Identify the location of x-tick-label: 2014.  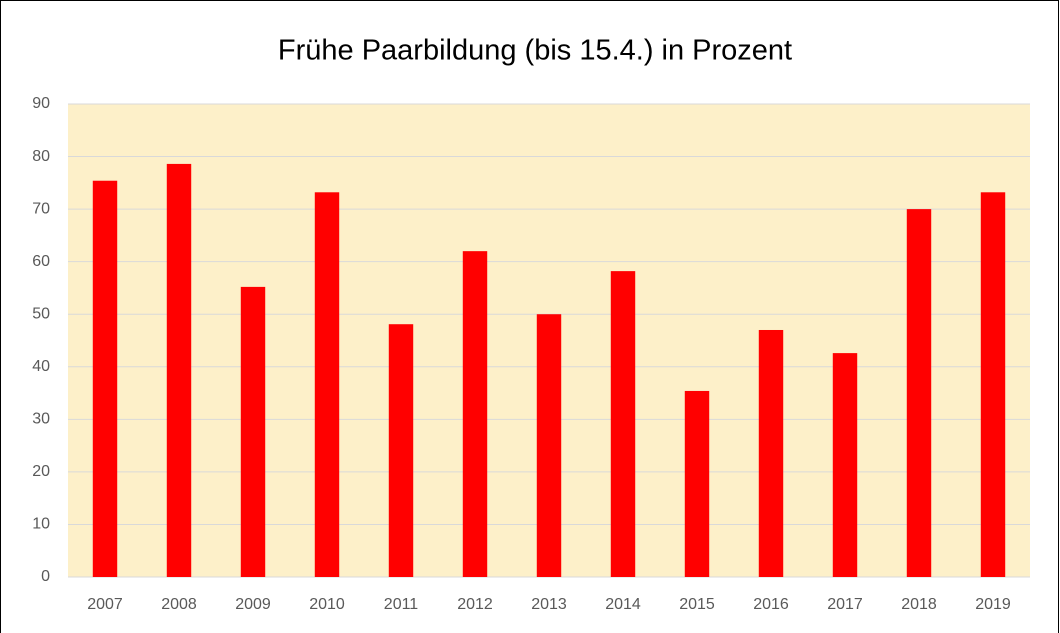
(623, 604).